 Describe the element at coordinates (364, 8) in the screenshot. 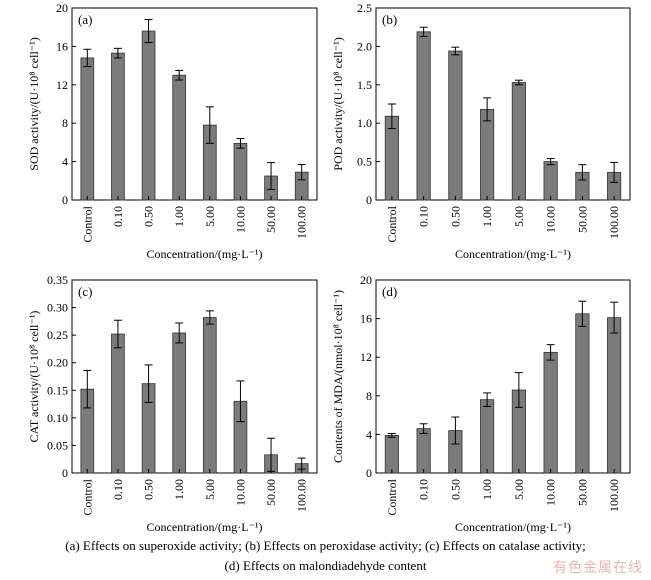

I see `y-tick-label: 2.5` at that location.